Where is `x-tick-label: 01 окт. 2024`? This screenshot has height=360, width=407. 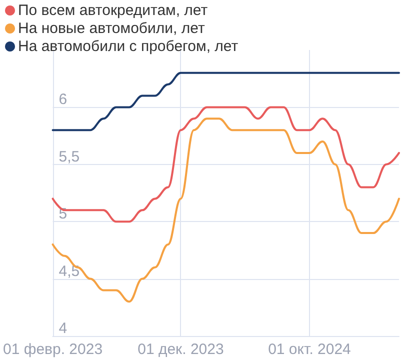 x-tick-label: 01 окт. 2024 is located at coordinates (309, 349).